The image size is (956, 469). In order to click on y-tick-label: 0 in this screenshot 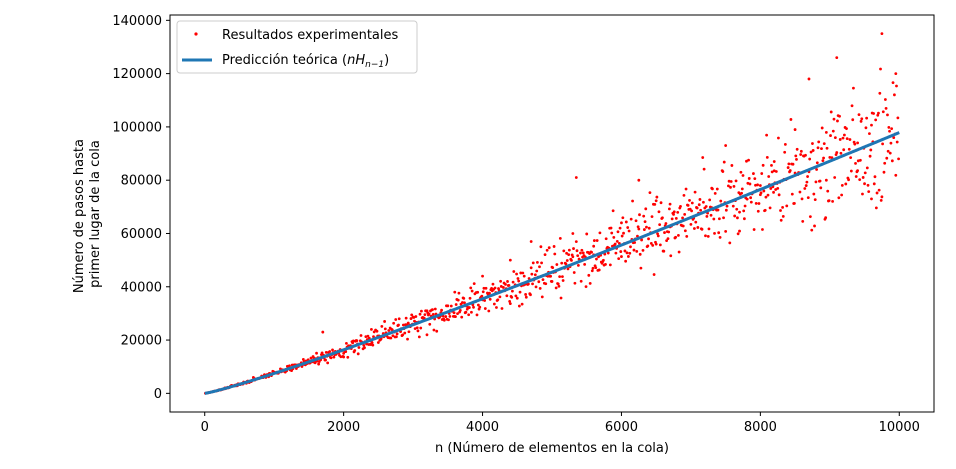, I will do `click(158, 394)`.